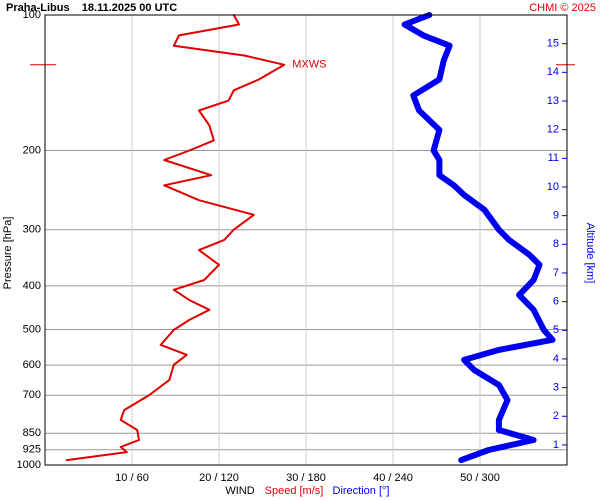 The height and width of the screenshot is (500, 600). Describe the element at coordinates (556, 273) in the screenshot. I see `y2-tick-label: 7` at that location.